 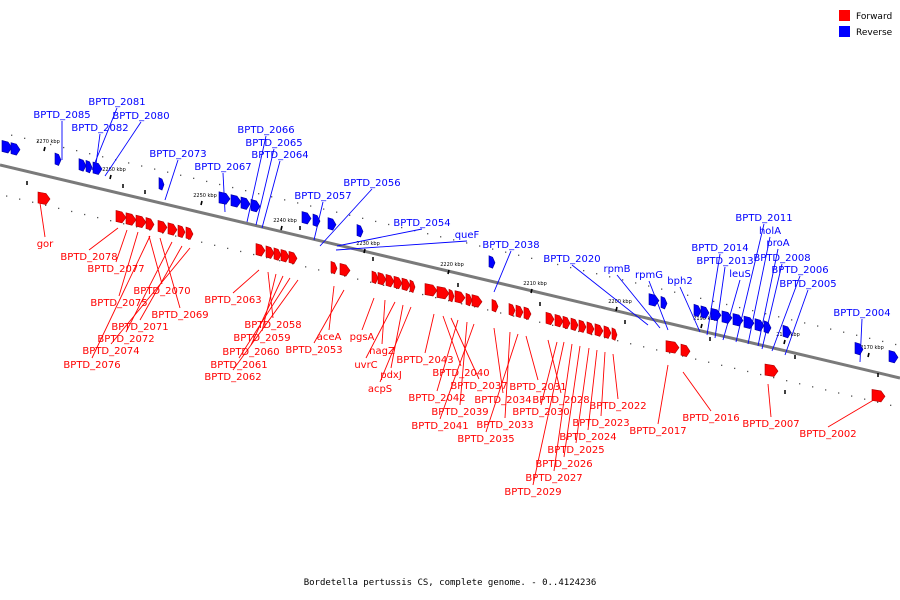 I want to click on gene-label-bptd-2042: BPTD_2042, so click(x=436, y=398).